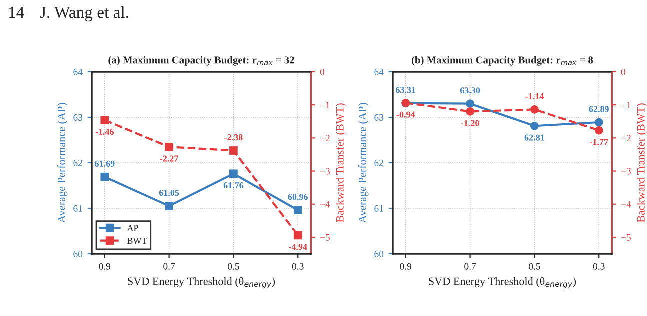  What do you see at coordinates (201, 61) in the screenshot?
I see `chart-title: (a) Maximum Capacity Budget: r$_{max}$ = 32` at bounding box center [201, 61].